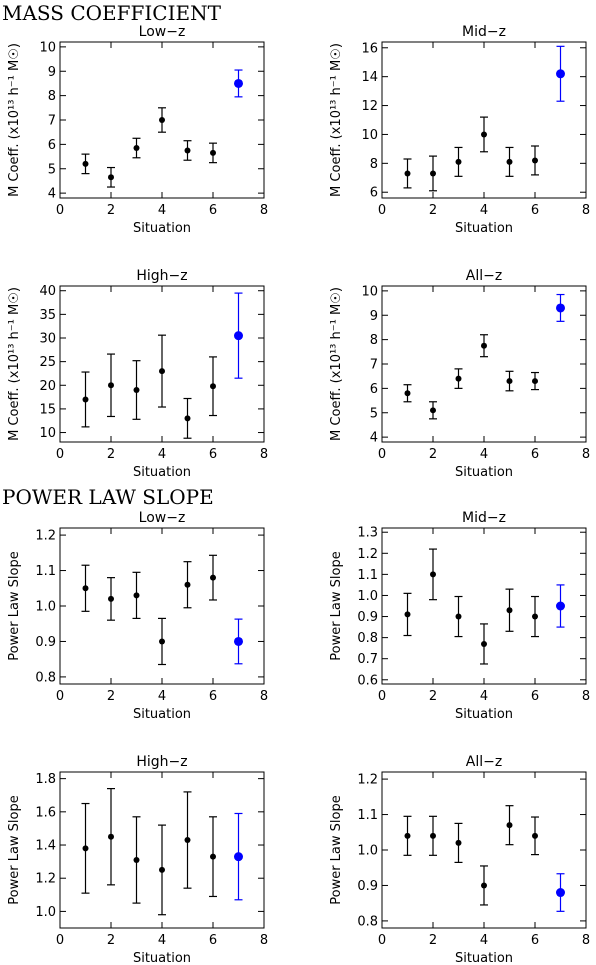 The image size is (596, 965). Describe the element at coordinates (484, 518) in the screenshot. I see `chart-title: Mid−z` at that location.